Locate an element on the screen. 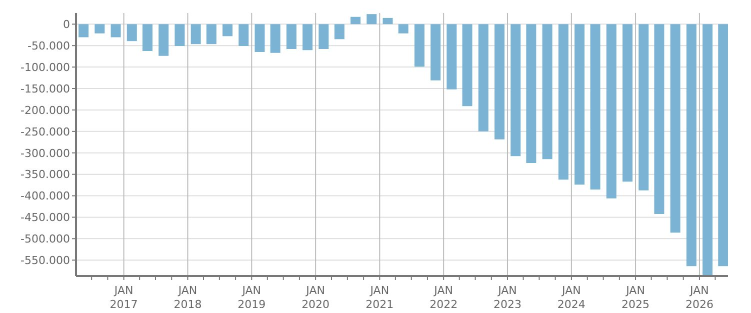  x-tick-label: JAN 2019 is located at coordinates (252, 297).